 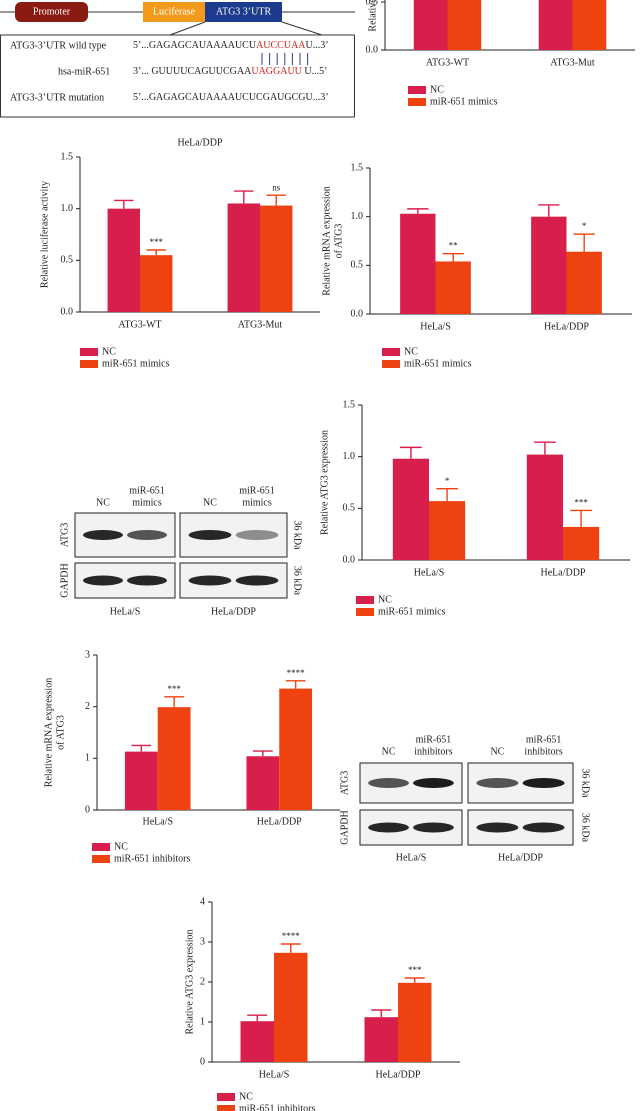 What do you see at coordinates (152, 858) in the screenshot?
I see `legend-label: miR-651 inhibitors` at bounding box center [152, 858].